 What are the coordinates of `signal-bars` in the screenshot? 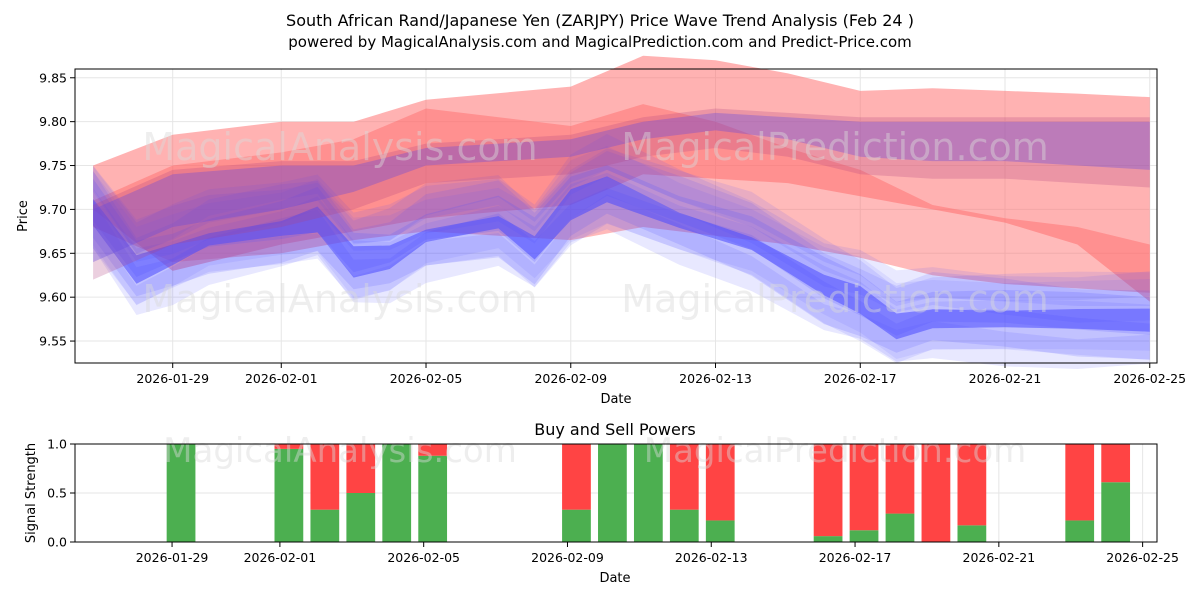 It's located at (648, 493).